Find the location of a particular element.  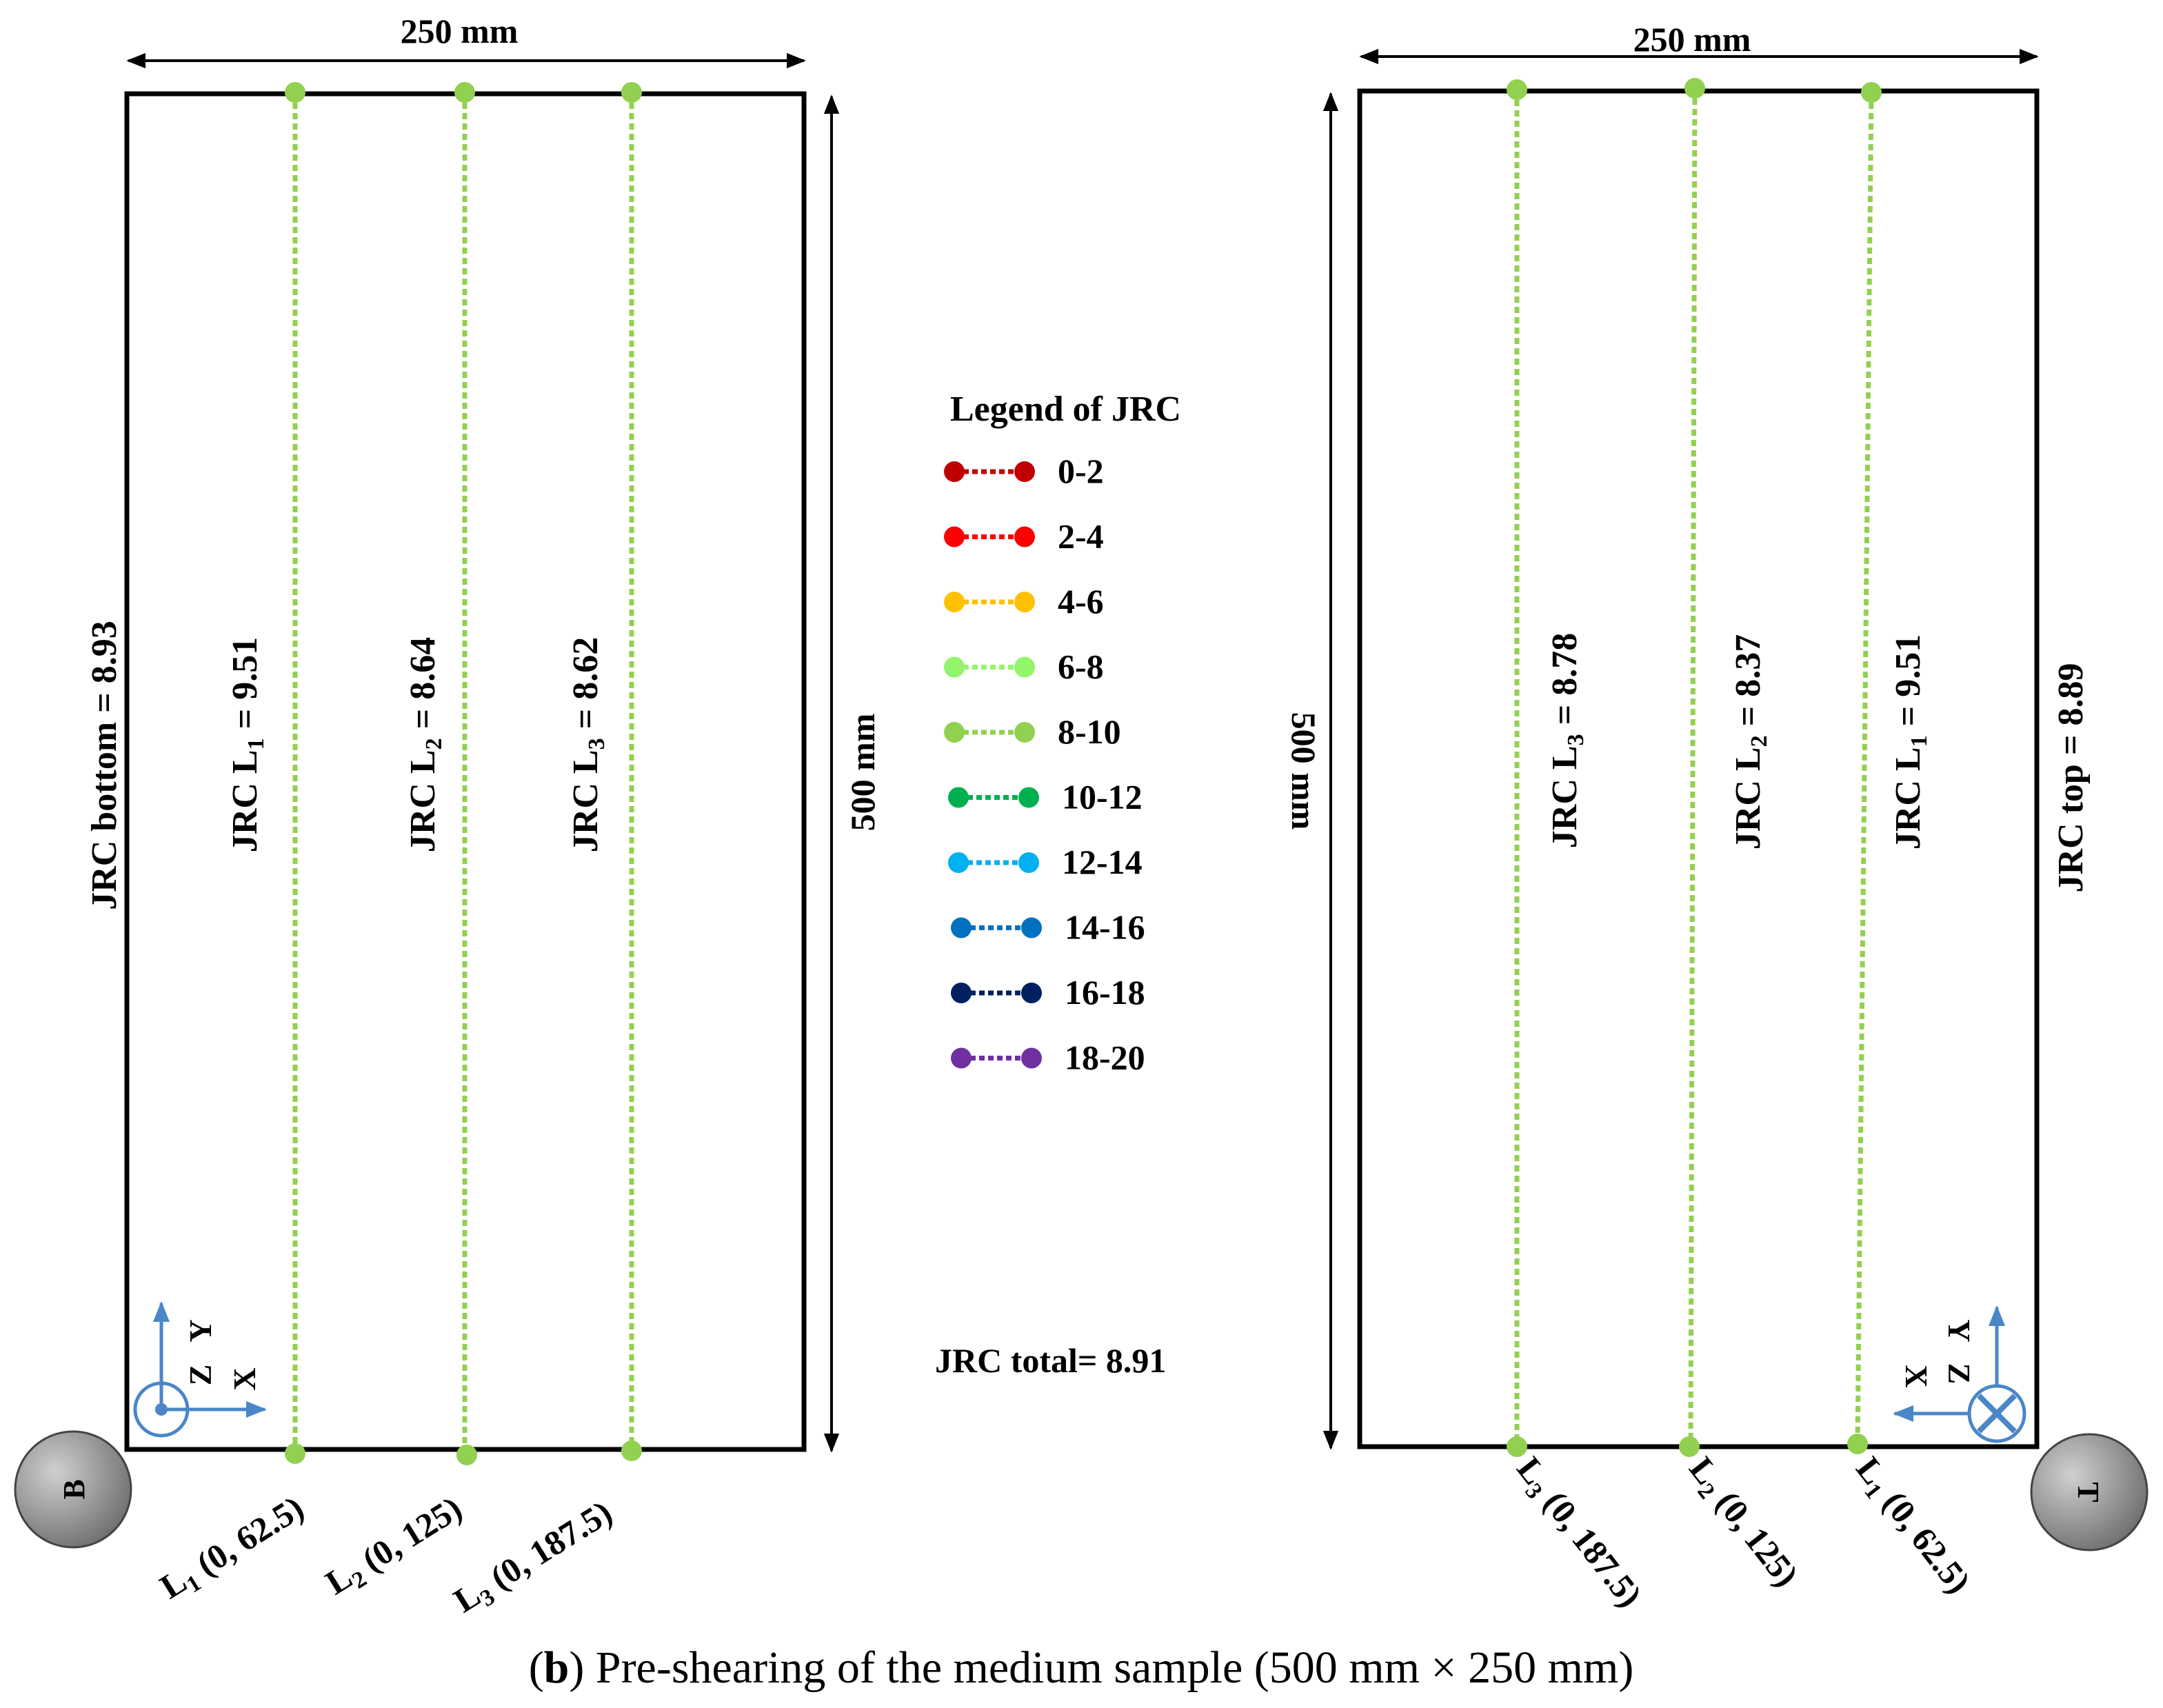

legend-range-label: 16-18 is located at coordinates (1105, 992).